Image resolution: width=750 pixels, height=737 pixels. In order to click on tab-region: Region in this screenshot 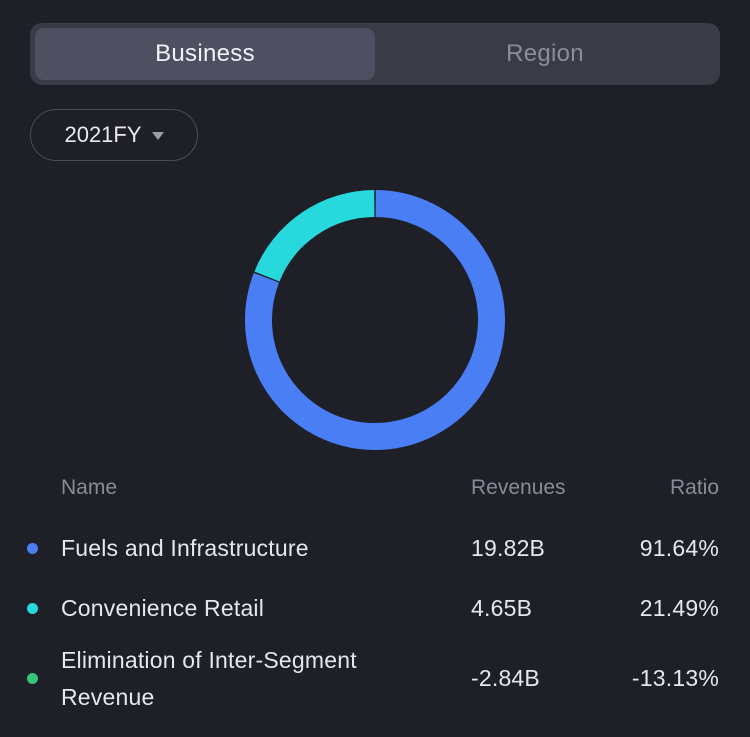, I will do `click(545, 53)`.